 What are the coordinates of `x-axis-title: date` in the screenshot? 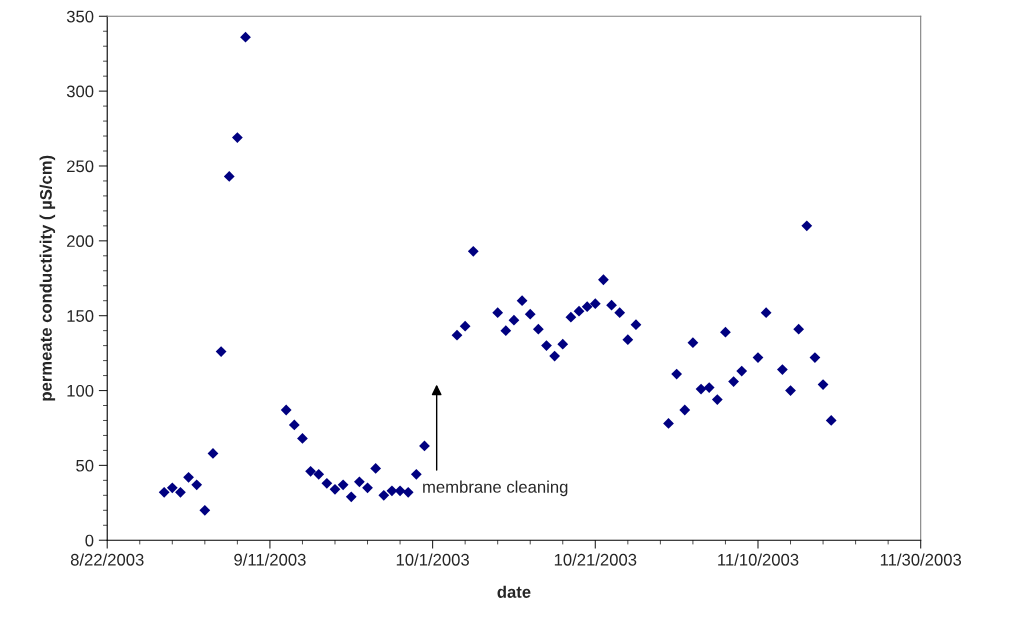 It's located at (514, 591).